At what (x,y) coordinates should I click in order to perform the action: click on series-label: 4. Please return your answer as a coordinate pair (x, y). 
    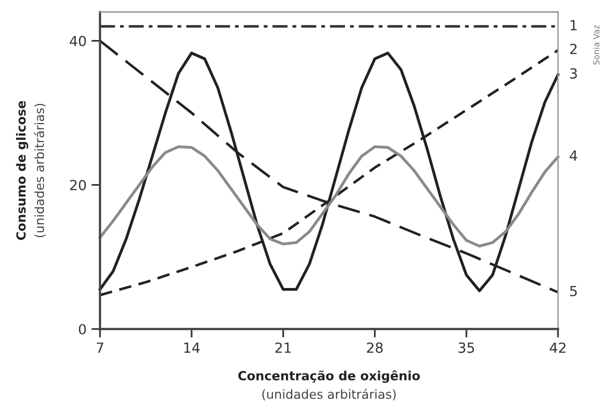
    Looking at the image, I should click on (574, 155).